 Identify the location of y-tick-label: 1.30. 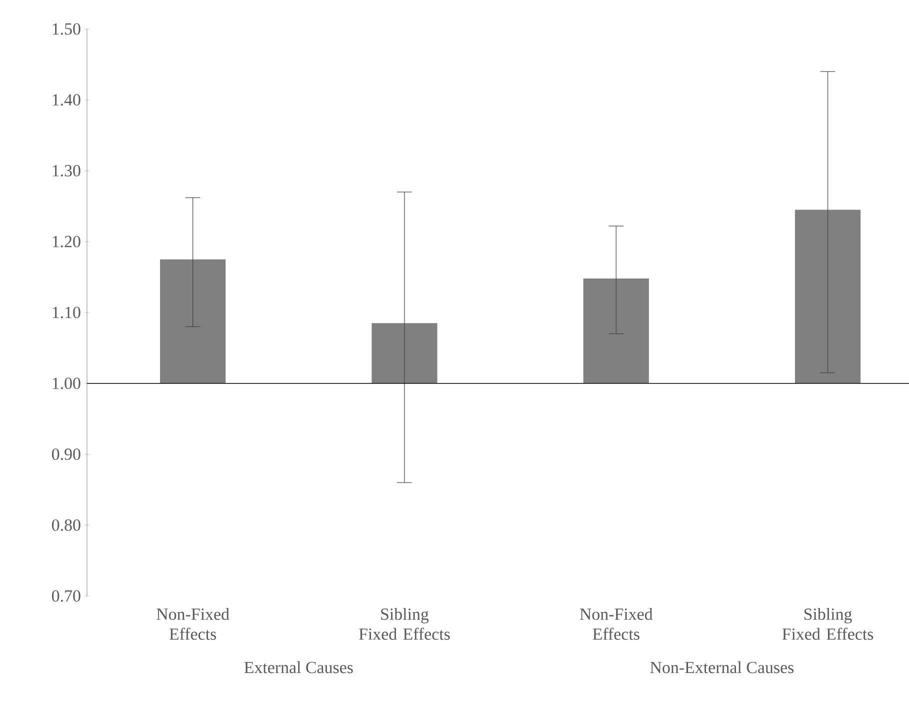
(66, 170).